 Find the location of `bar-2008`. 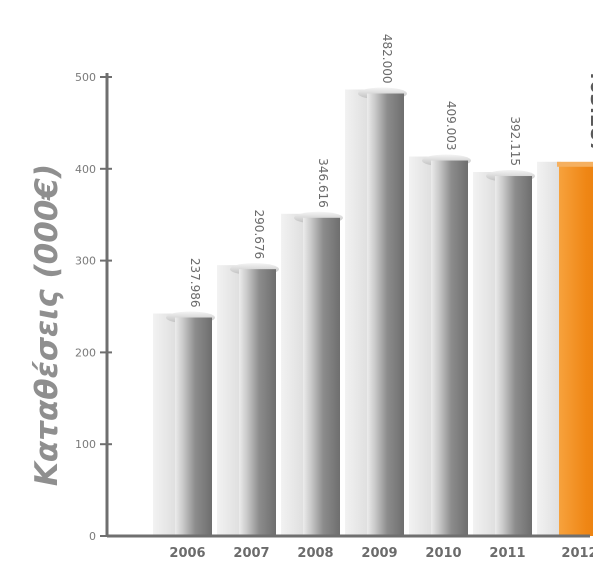

bar-2008 is located at coordinates (321, 376).